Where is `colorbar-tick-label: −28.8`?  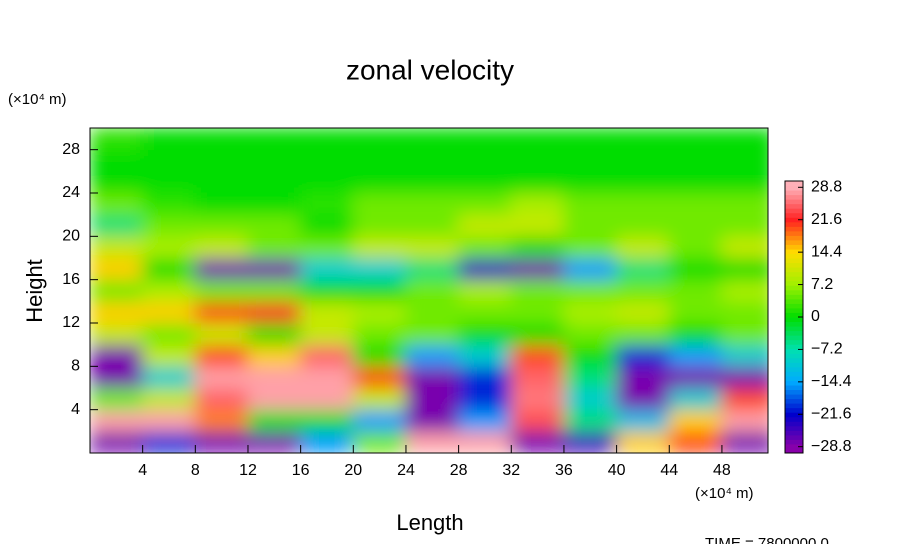
colorbar-tick-label: −28.8 is located at coordinates (831, 446).